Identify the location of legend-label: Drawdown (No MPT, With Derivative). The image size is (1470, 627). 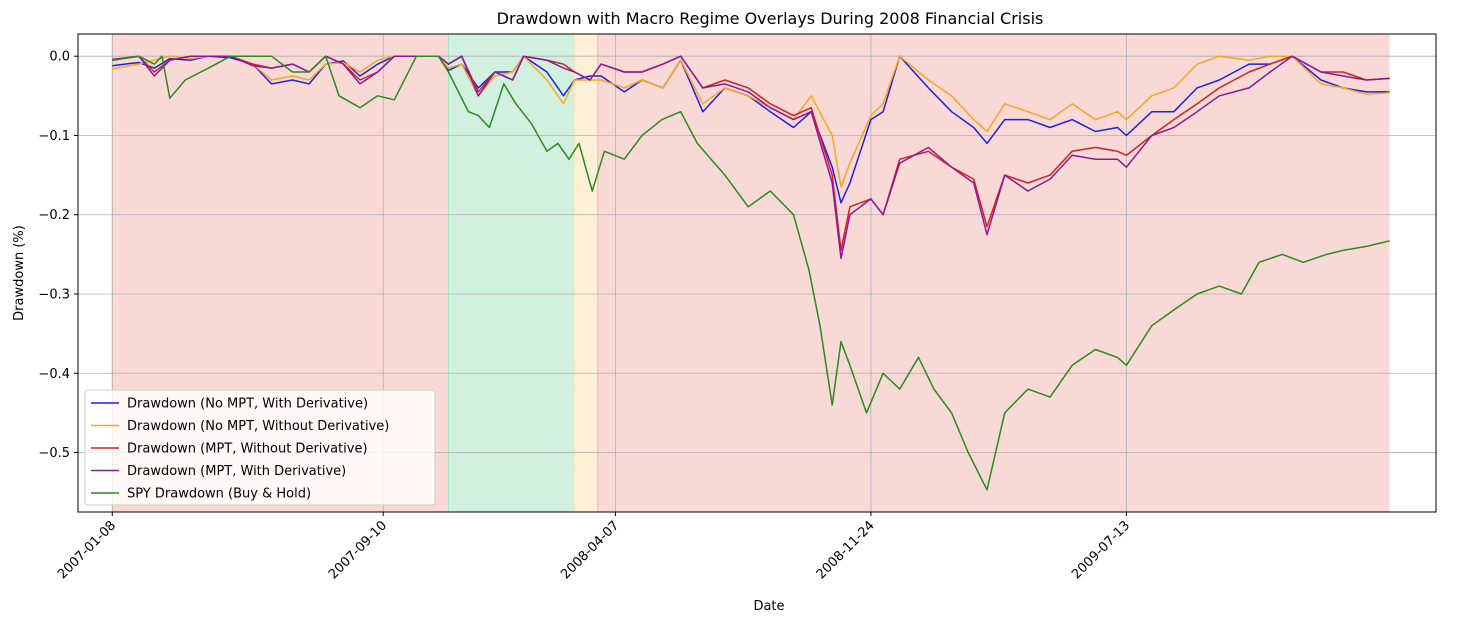
(247, 404).